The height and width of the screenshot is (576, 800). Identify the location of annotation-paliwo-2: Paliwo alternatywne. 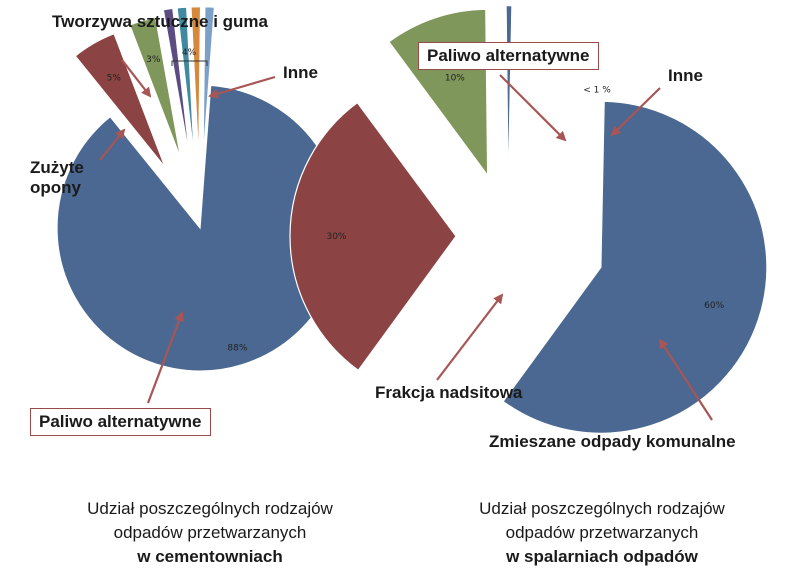
(508, 56).